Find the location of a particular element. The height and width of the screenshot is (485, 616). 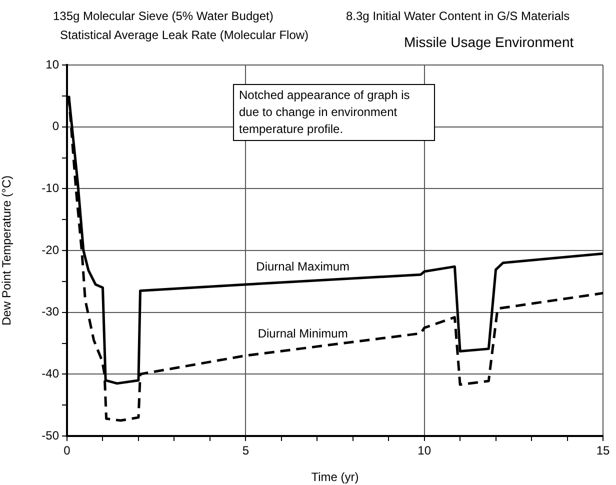

text: 8.3g Initial Water Content in G/S Materials is located at coordinates (458, 16).